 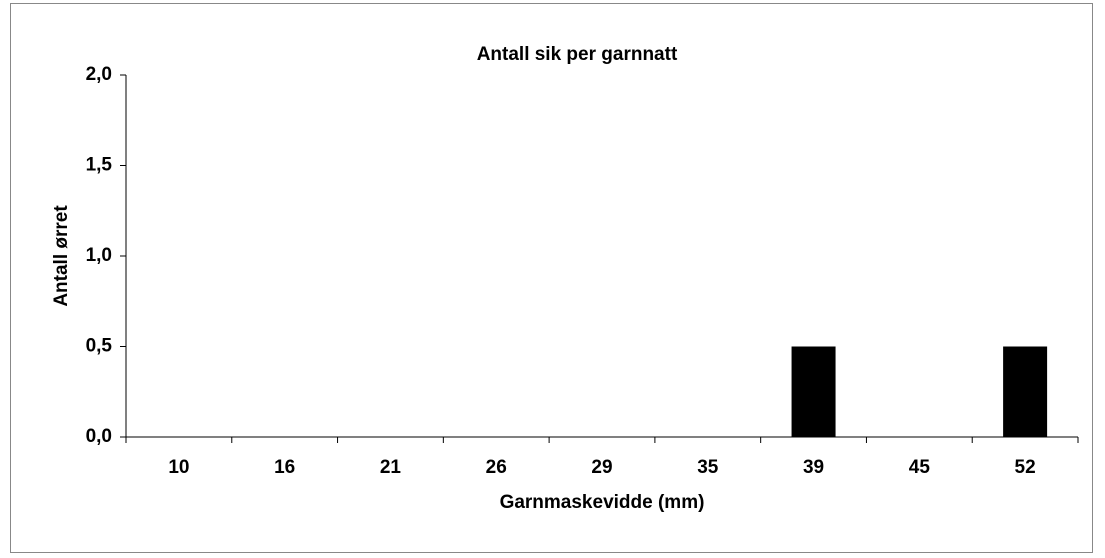 What do you see at coordinates (708, 467) in the screenshot?
I see `x-tick-label: 35` at bounding box center [708, 467].